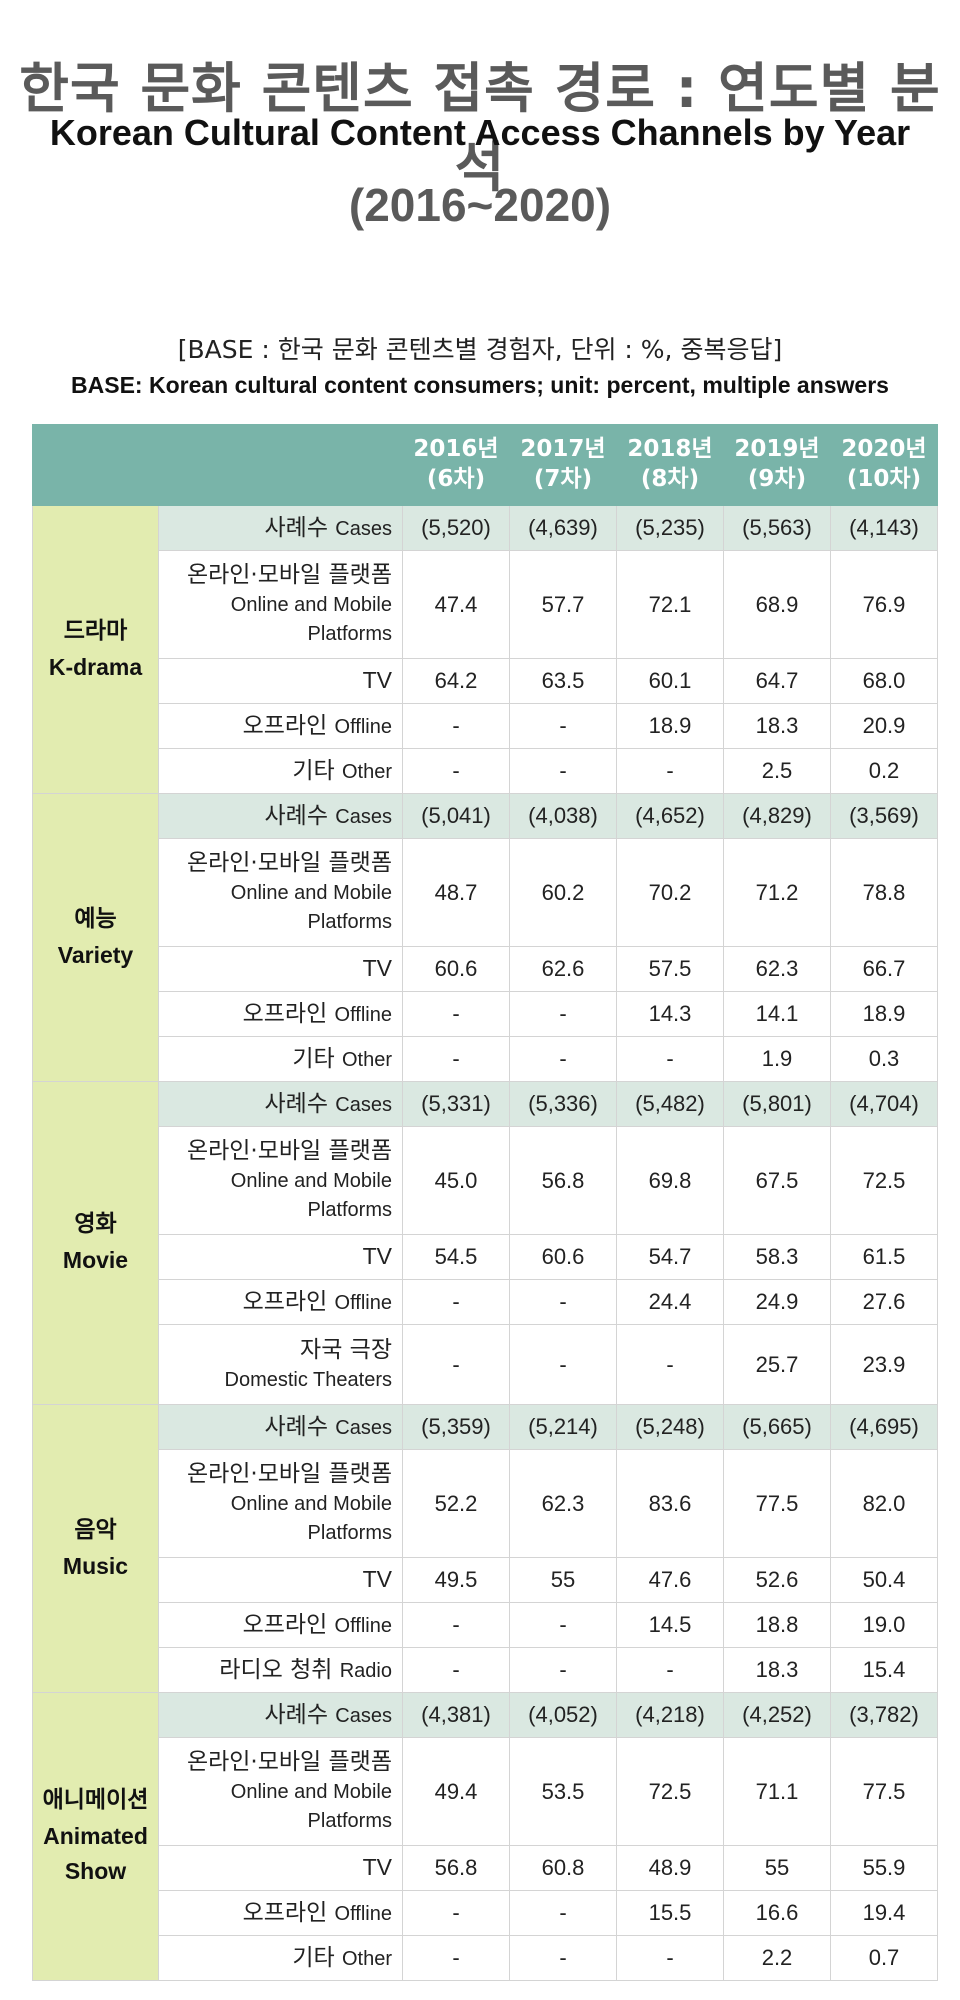  What do you see at coordinates (456, 1427) in the screenshot?
I see `value-cell: (5,359)` at bounding box center [456, 1427].